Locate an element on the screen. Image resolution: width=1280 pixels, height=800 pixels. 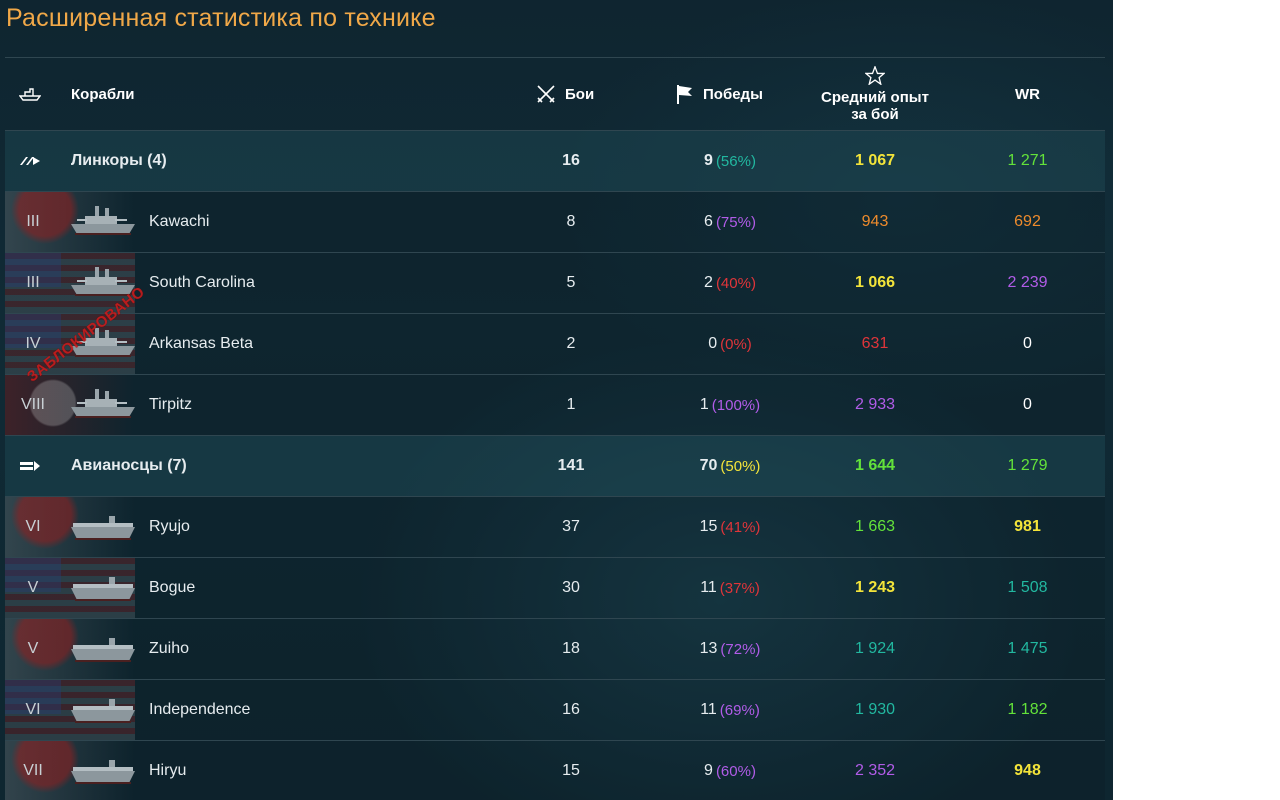
avg-exp-value: 1 930 is located at coordinates (875, 709).